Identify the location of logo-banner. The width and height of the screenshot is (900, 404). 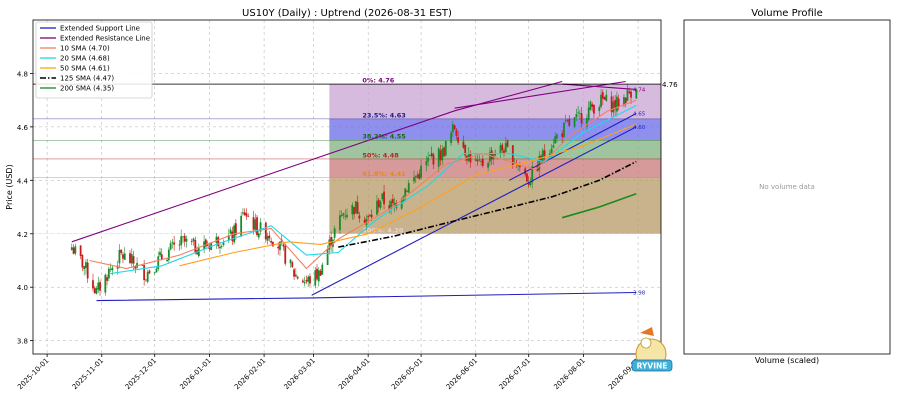
(652, 365).